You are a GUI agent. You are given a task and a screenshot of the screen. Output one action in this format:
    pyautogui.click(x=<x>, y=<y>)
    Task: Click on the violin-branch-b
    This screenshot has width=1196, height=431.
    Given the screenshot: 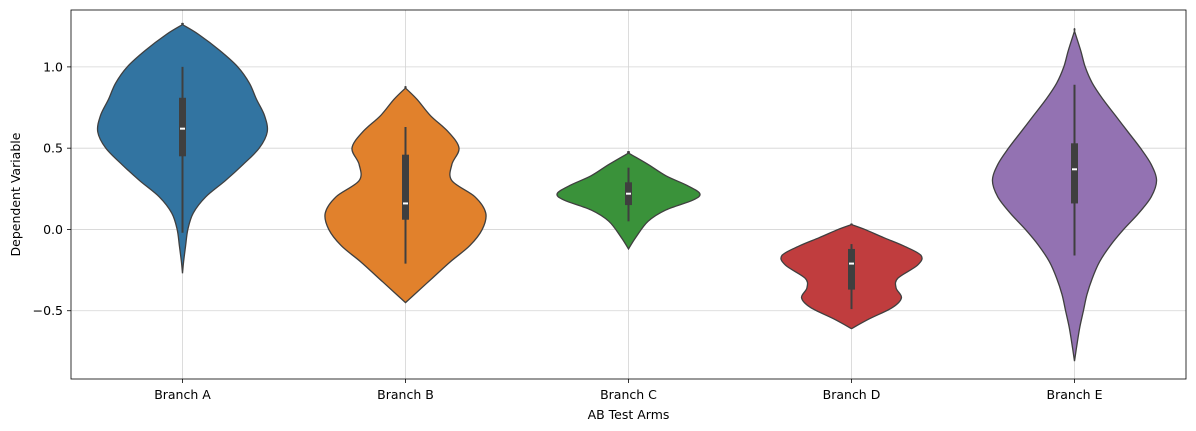 What is the action you would take?
    pyautogui.click(x=405, y=194)
    